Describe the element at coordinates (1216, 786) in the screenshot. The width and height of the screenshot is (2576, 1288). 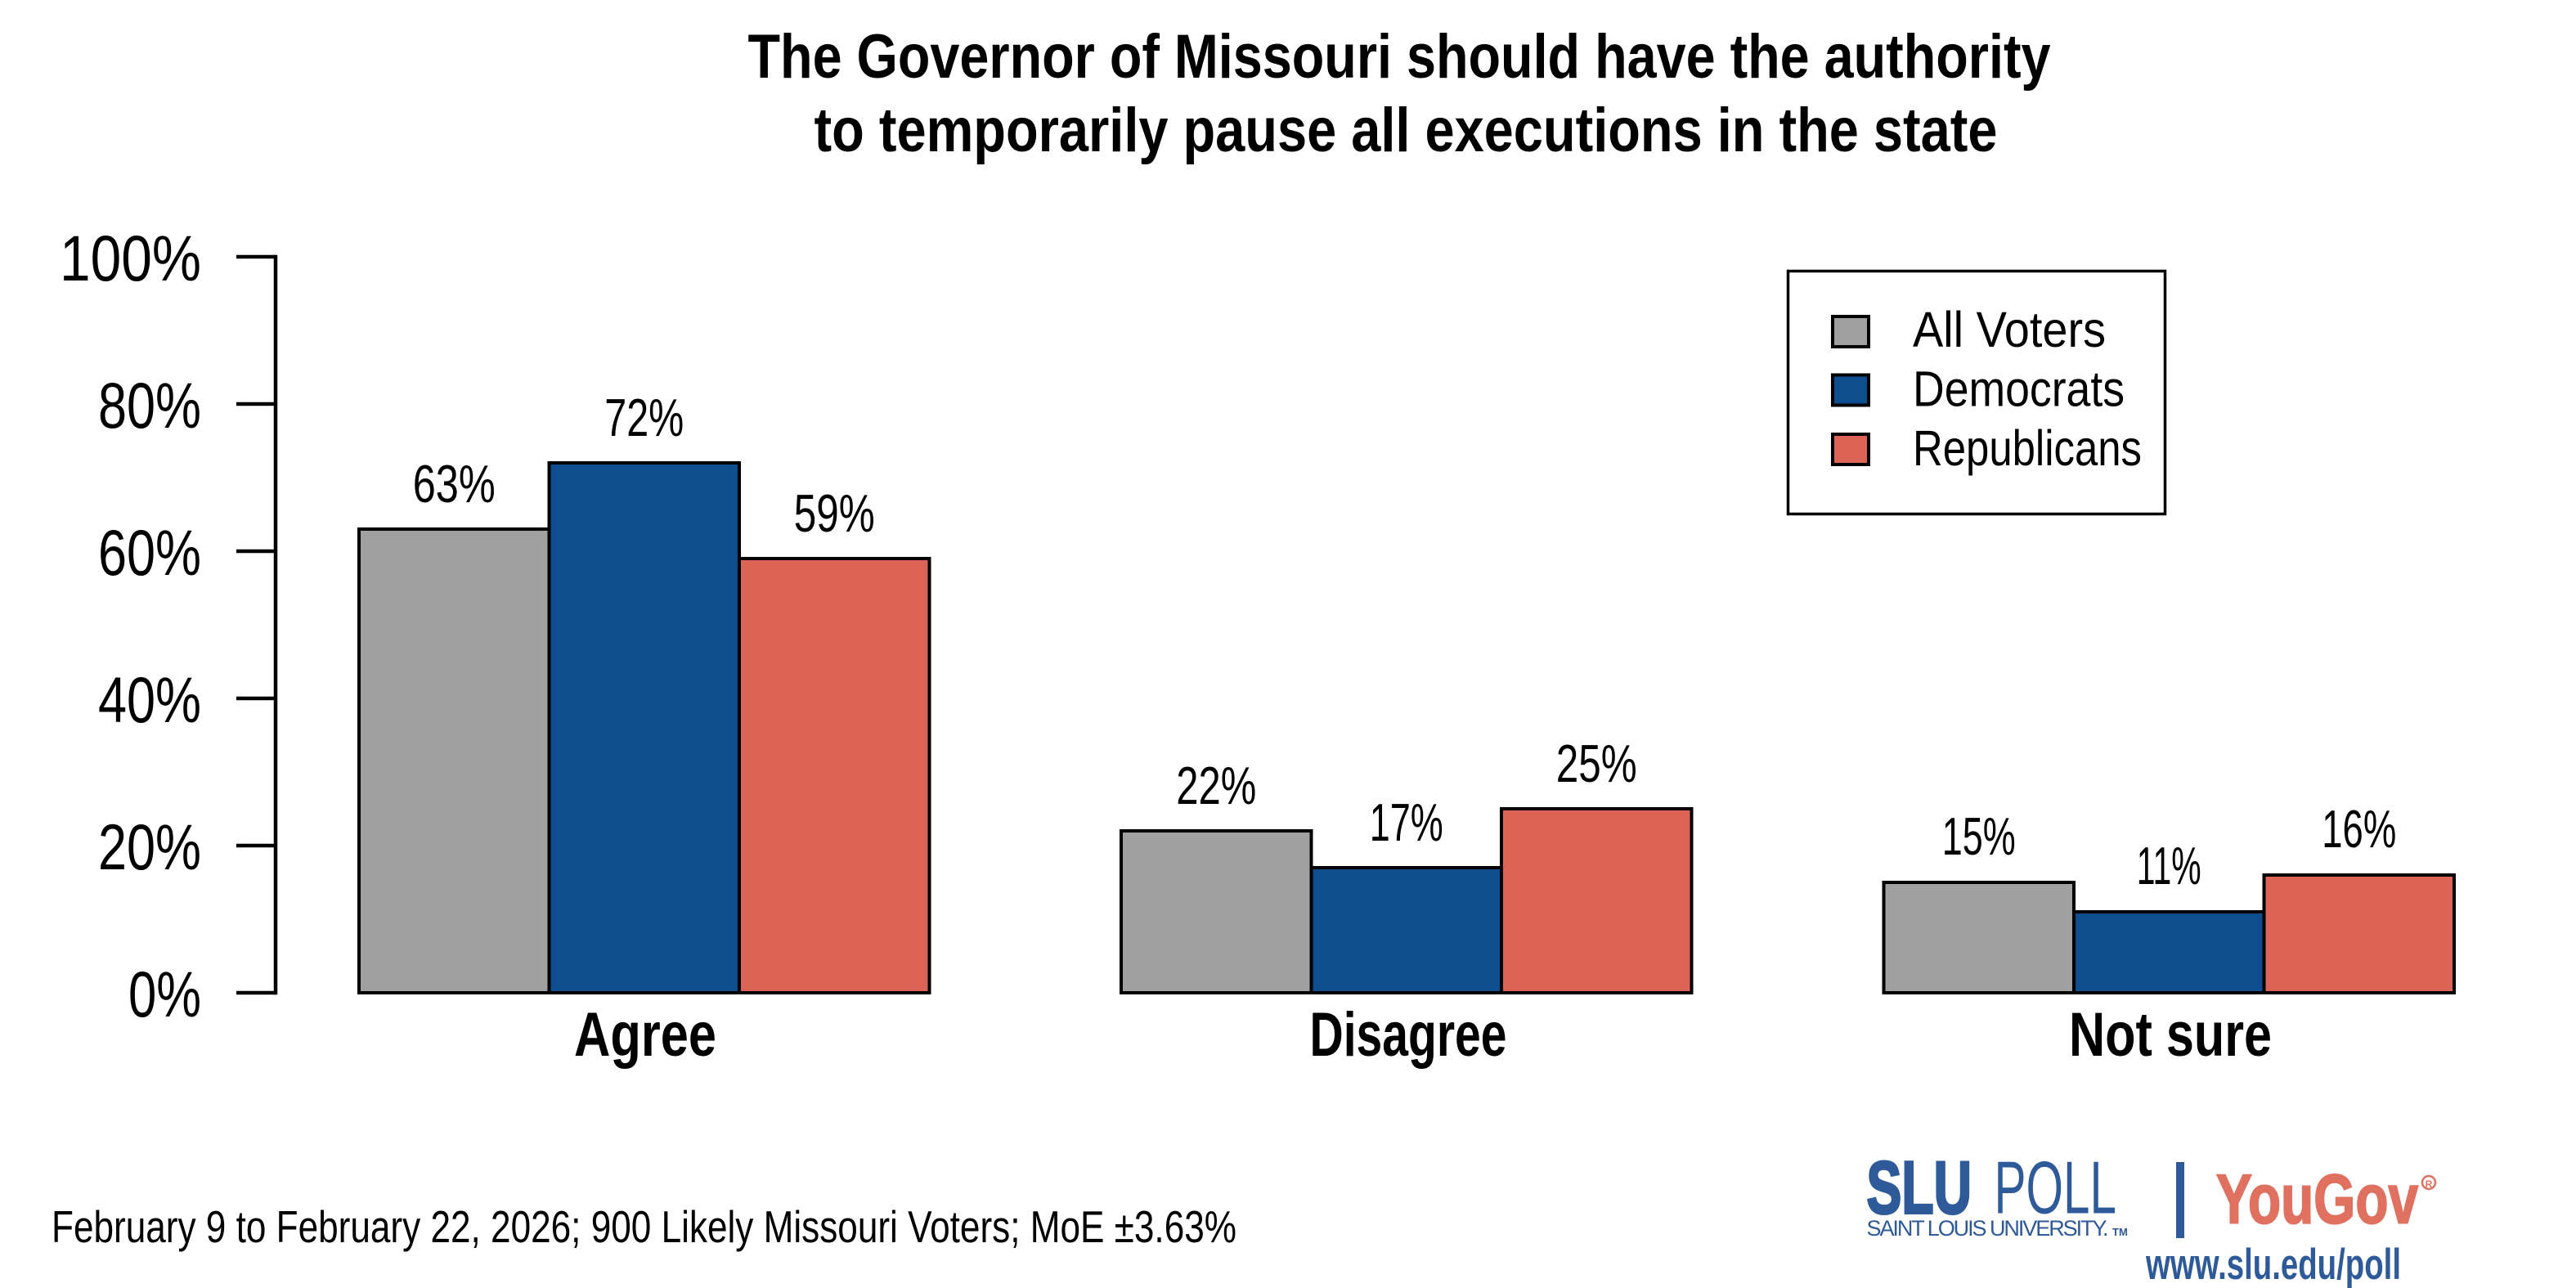
I see `svg-text: 22%` at that location.